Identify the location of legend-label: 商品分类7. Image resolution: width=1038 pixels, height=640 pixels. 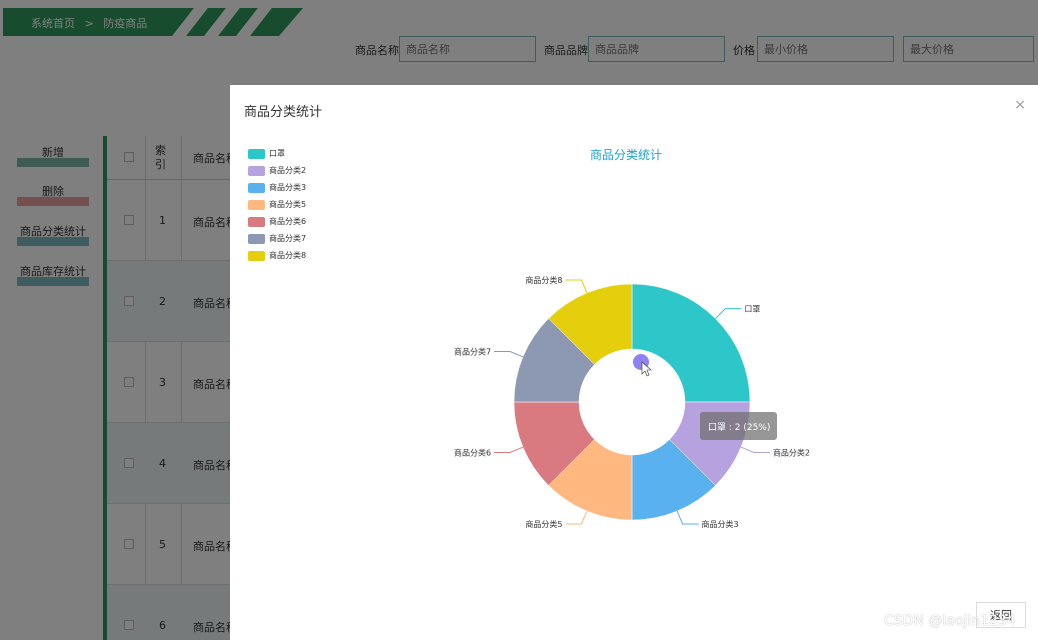
(288, 238).